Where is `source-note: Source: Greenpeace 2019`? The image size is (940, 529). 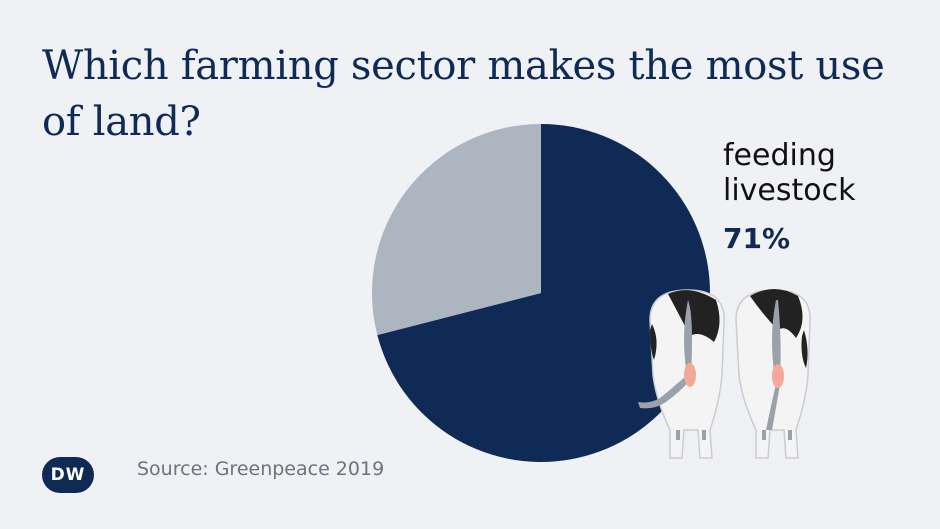
source-note: Source: Greenpeace 2019 is located at coordinates (261, 469).